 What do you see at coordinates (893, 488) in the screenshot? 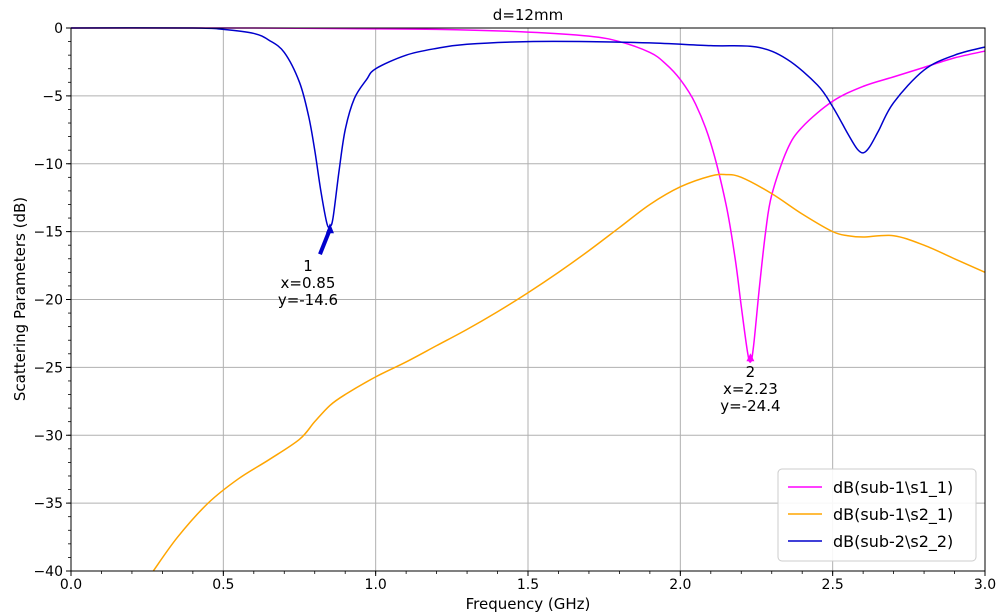
I see `legend-label-0: dB(sub-1\s1_1)` at bounding box center [893, 488].